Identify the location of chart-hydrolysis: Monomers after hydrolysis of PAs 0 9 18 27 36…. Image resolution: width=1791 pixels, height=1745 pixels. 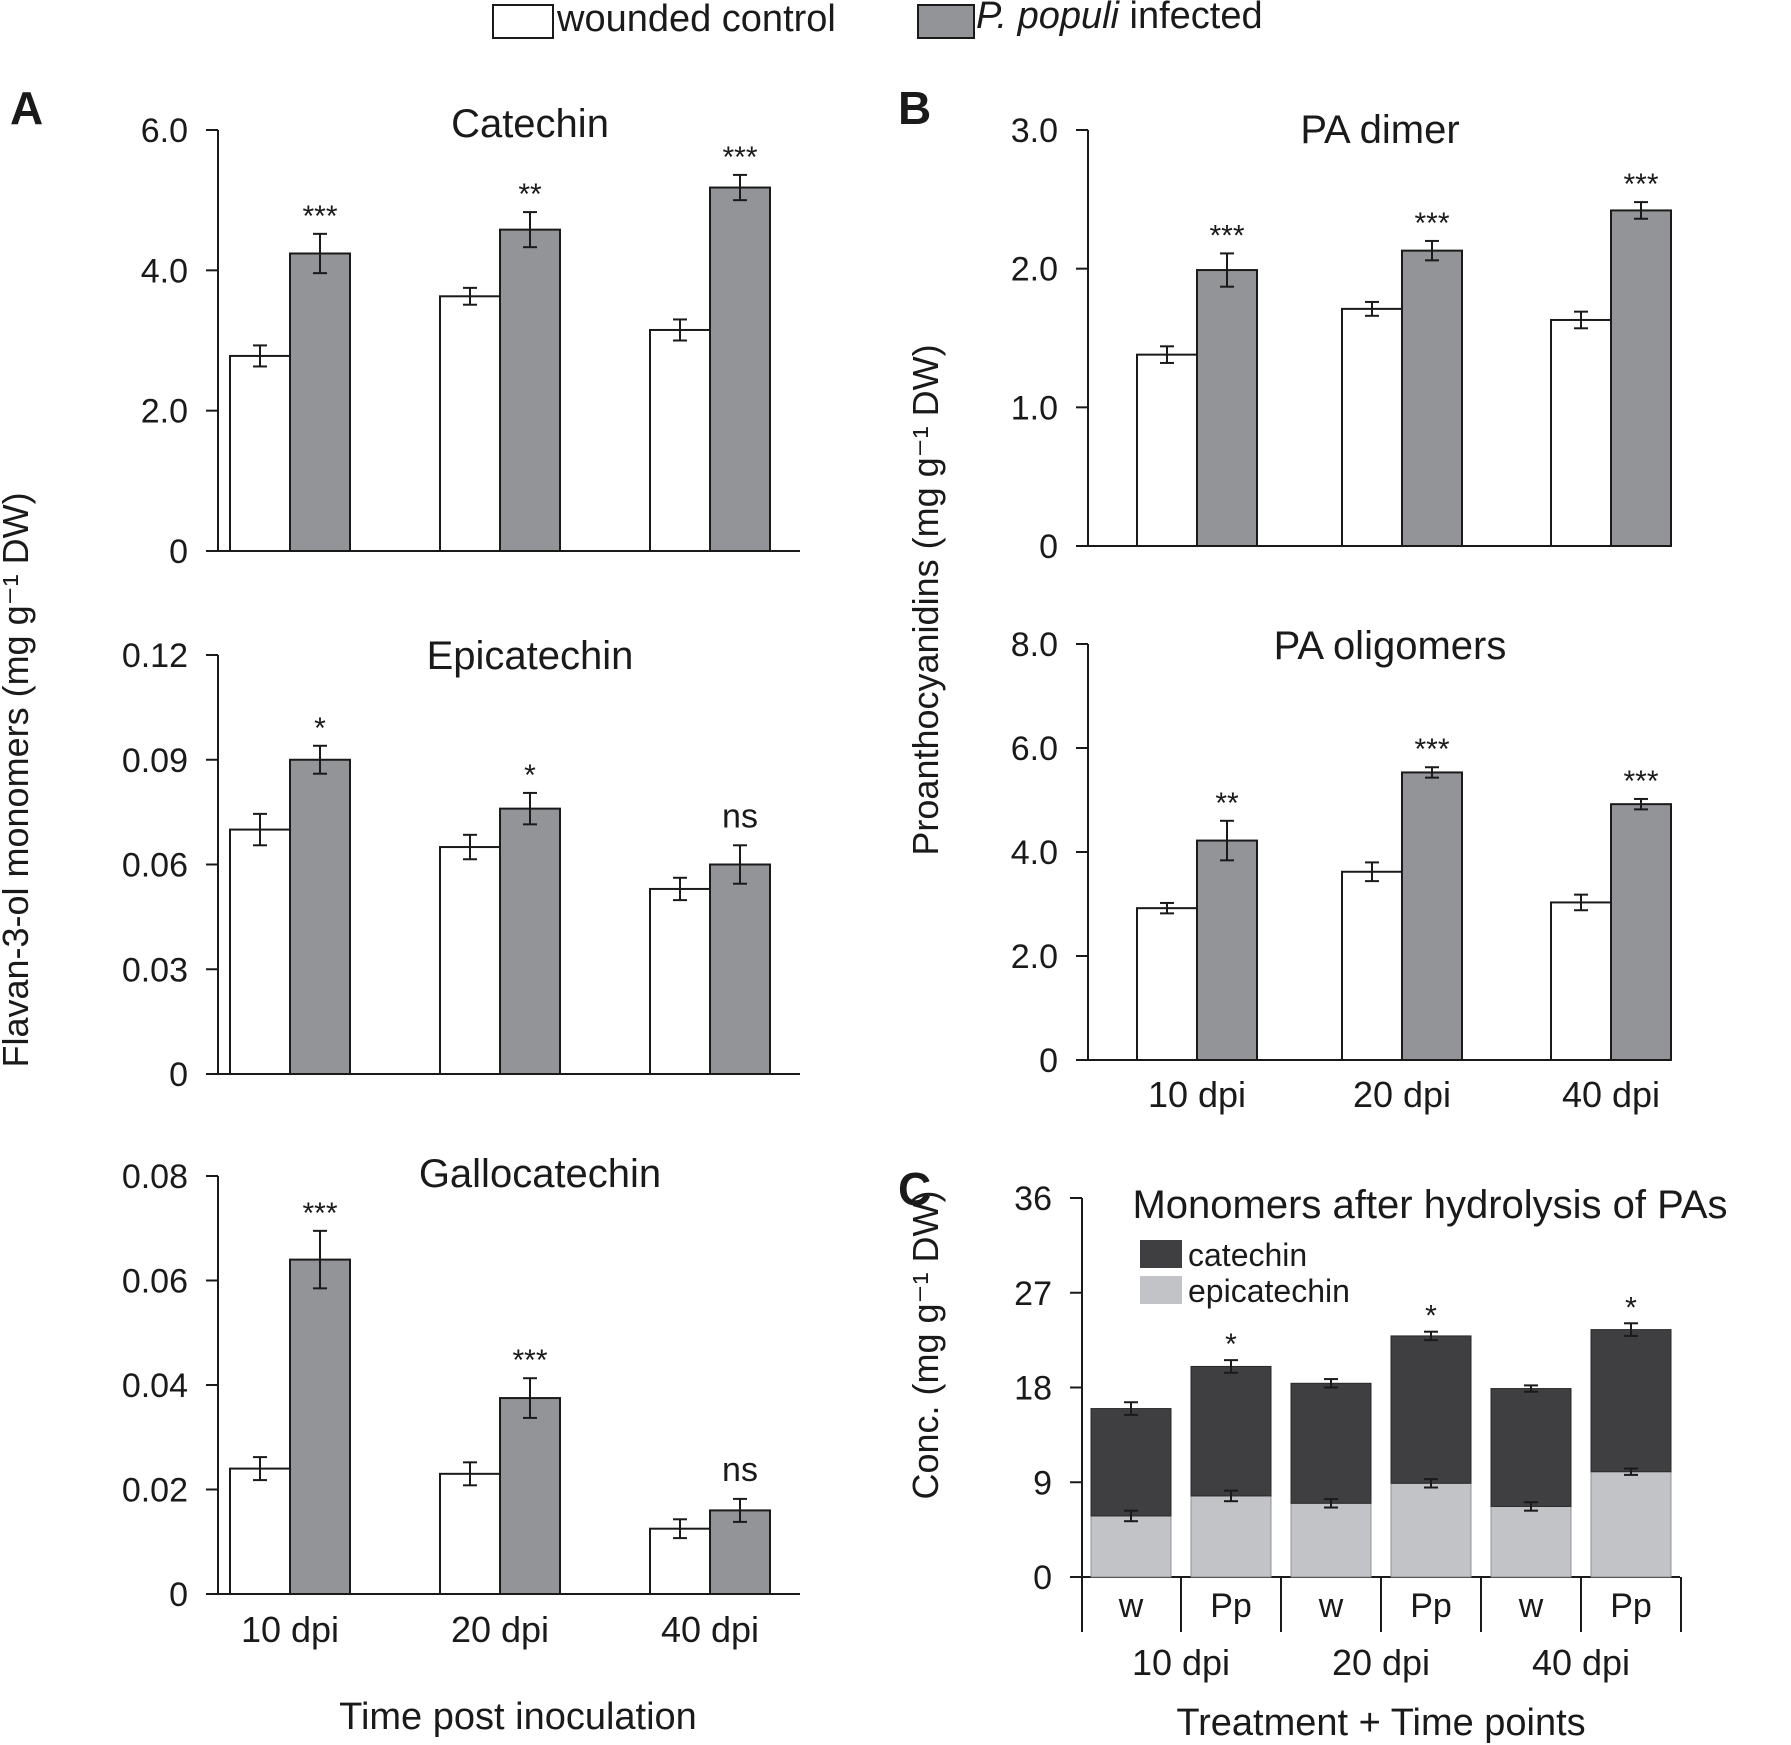
(1370, 1431).